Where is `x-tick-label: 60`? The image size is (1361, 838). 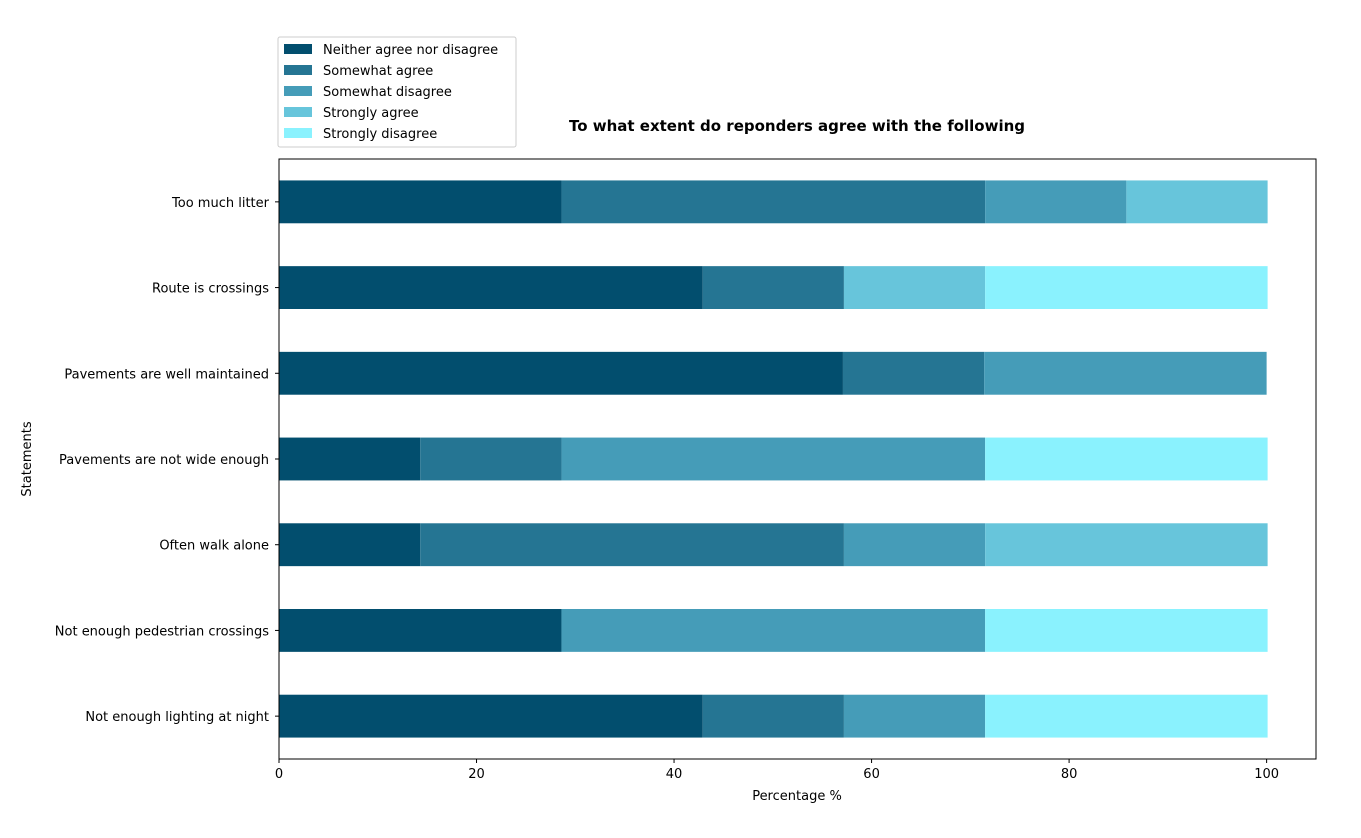
x-tick-label: 60 is located at coordinates (871, 774).